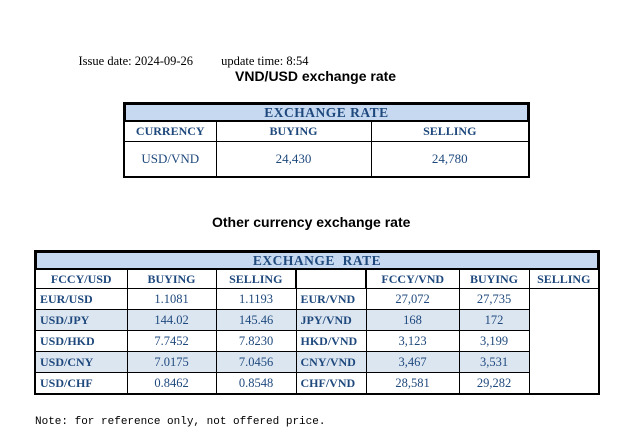  What do you see at coordinates (331, 279) in the screenshot?
I see `spacer-column` at bounding box center [331, 279].